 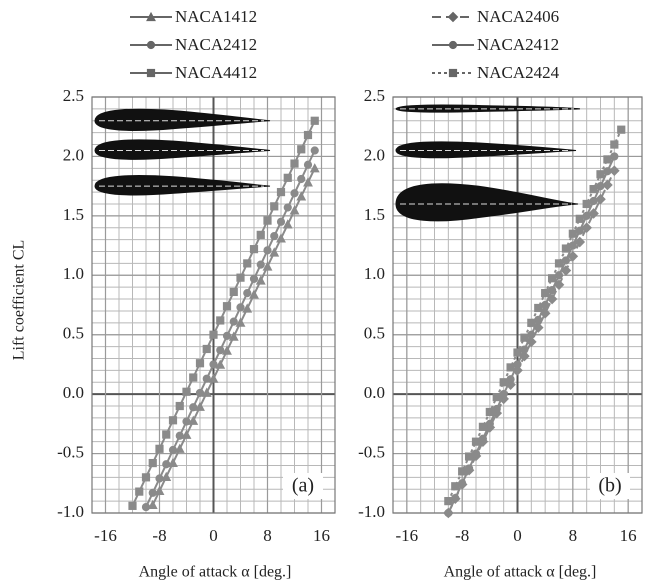 What do you see at coordinates (105, 535) in the screenshot?
I see `x-tick-label: -16` at bounding box center [105, 535].